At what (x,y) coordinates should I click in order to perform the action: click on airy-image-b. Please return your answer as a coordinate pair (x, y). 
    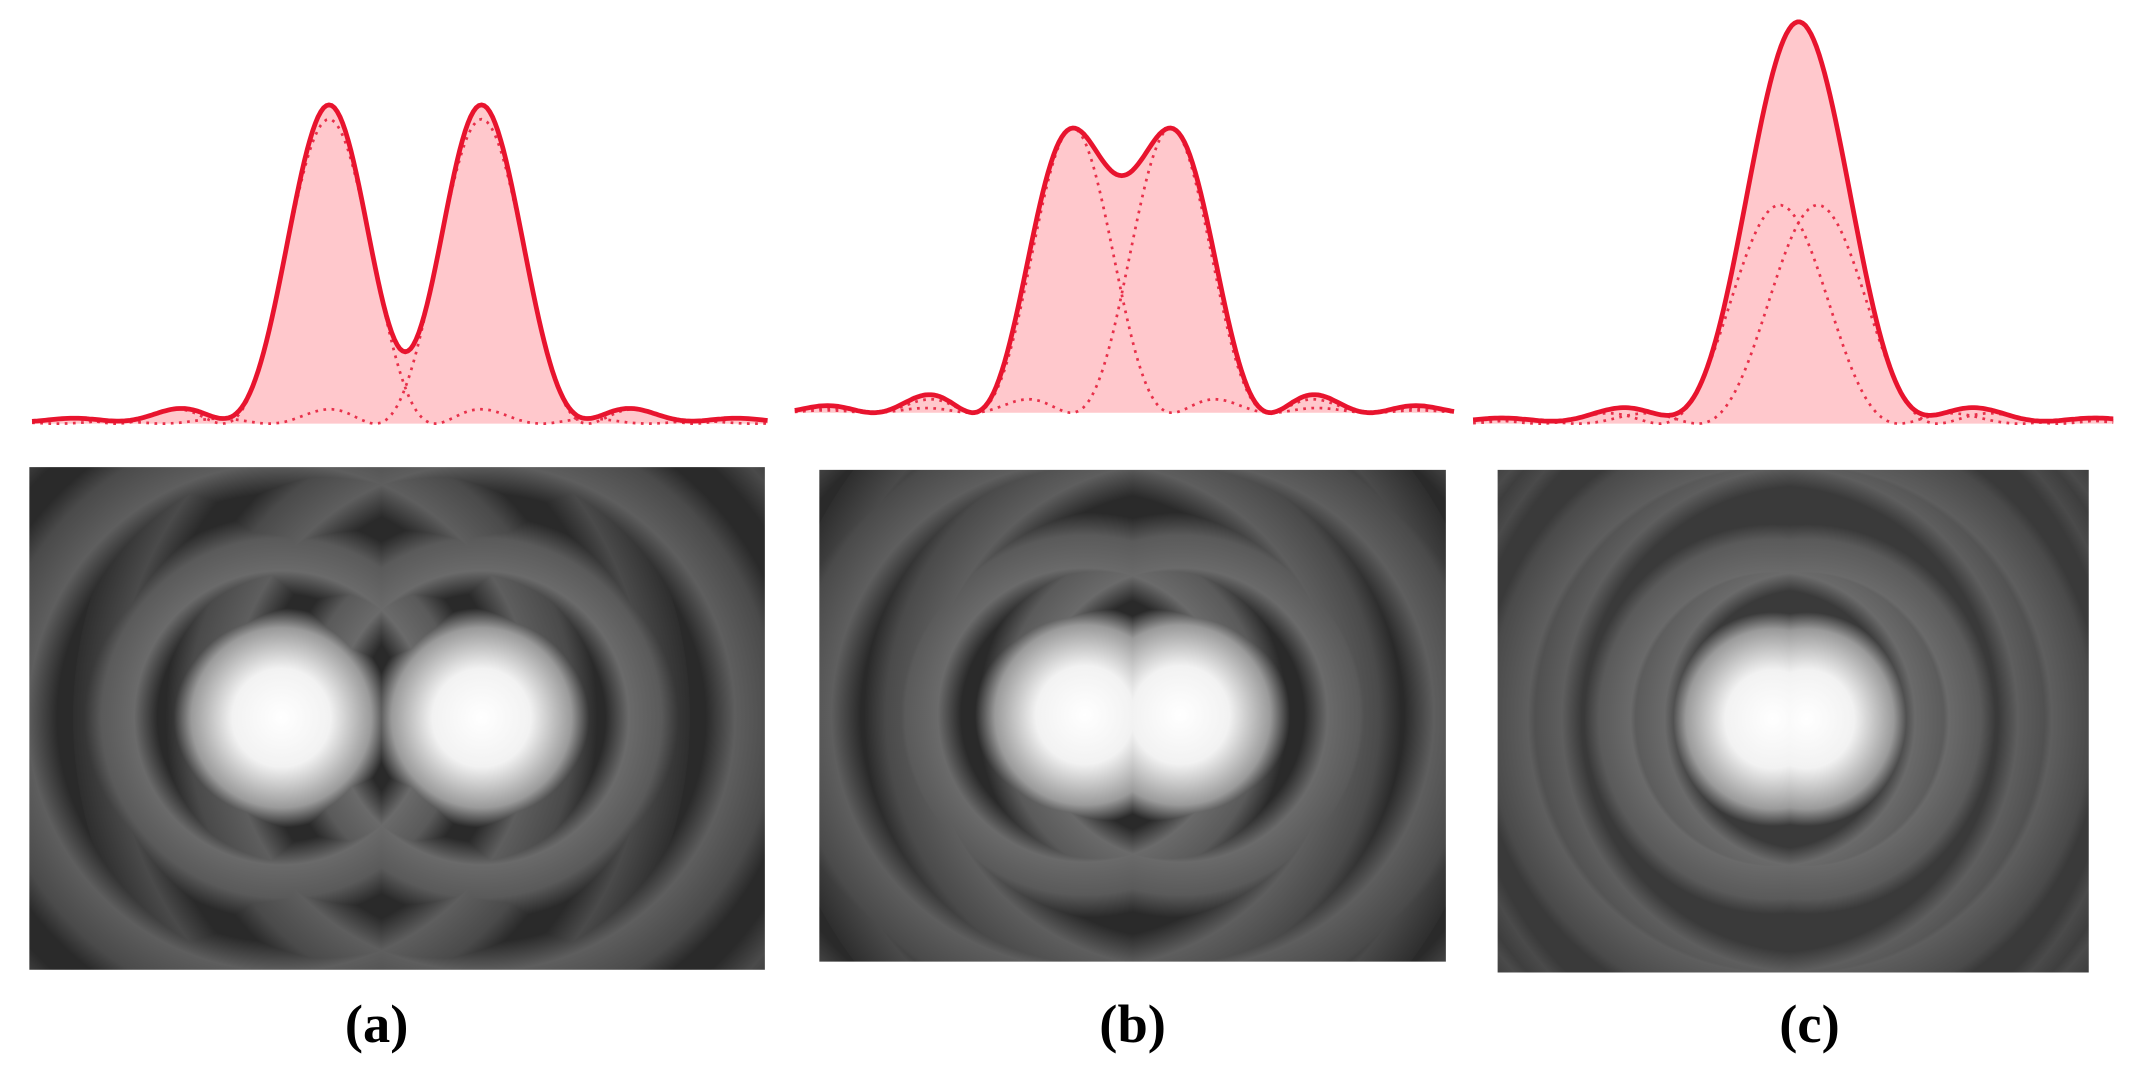
    Looking at the image, I should click on (1132, 715).